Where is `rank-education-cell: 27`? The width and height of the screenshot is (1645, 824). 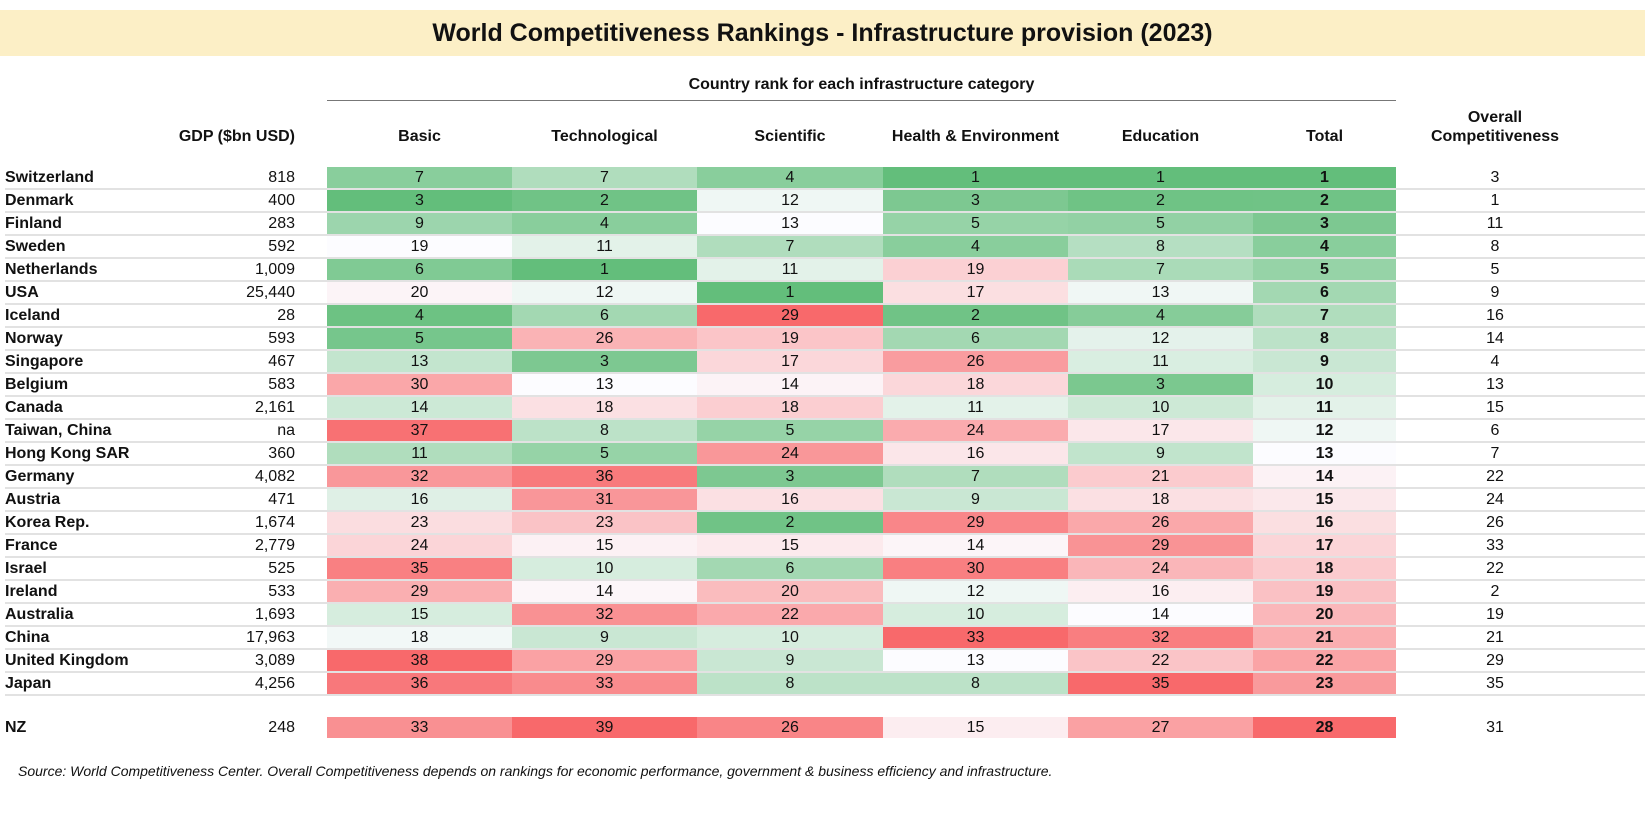 rank-education-cell: 27 is located at coordinates (1160, 727).